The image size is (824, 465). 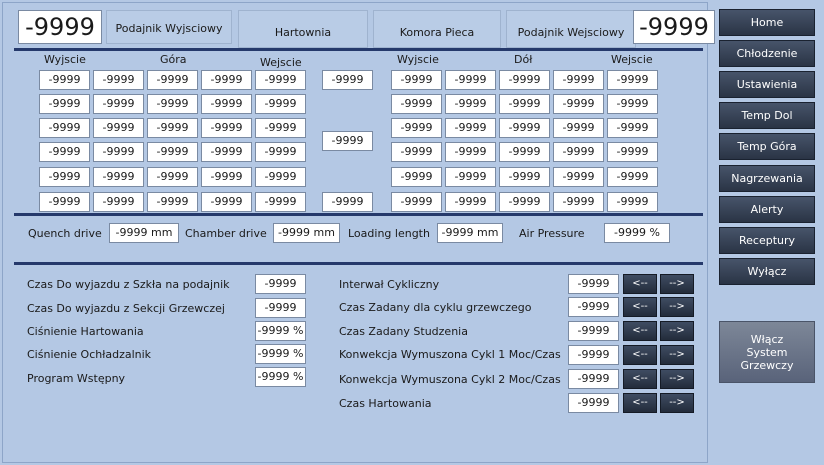 What do you see at coordinates (385, 403) in the screenshot?
I see `param-label-czas-hartowania: Czas Hartowania` at bounding box center [385, 403].